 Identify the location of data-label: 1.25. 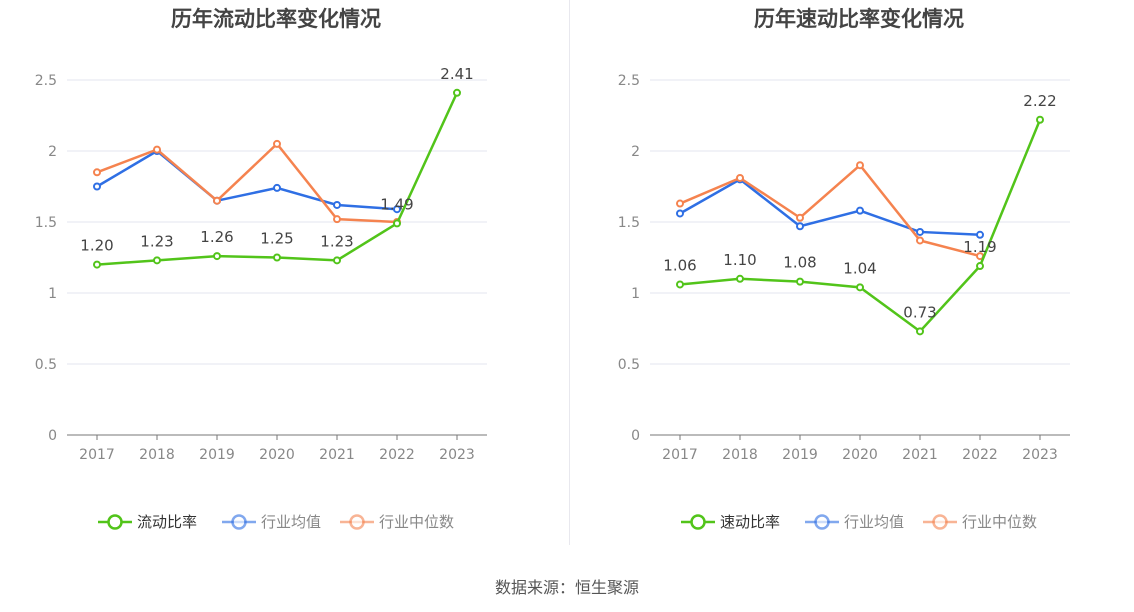
(276, 239).